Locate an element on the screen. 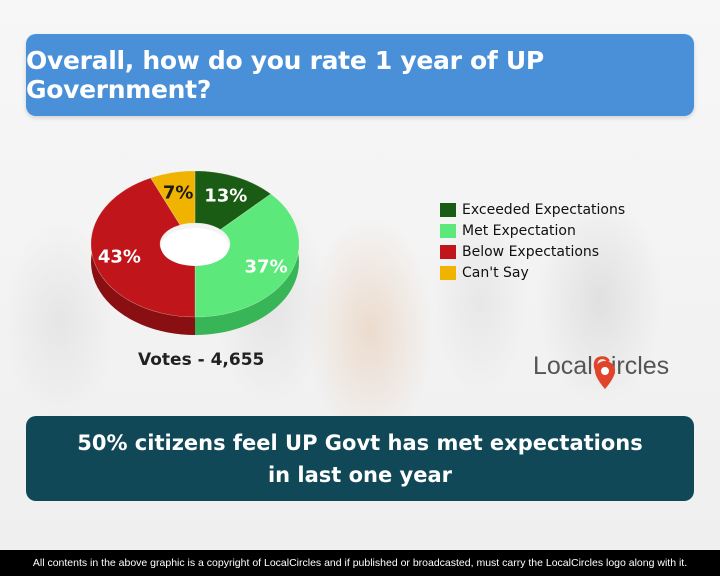  legend-label-cant-say: Can't Say is located at coordinates (495, 272).